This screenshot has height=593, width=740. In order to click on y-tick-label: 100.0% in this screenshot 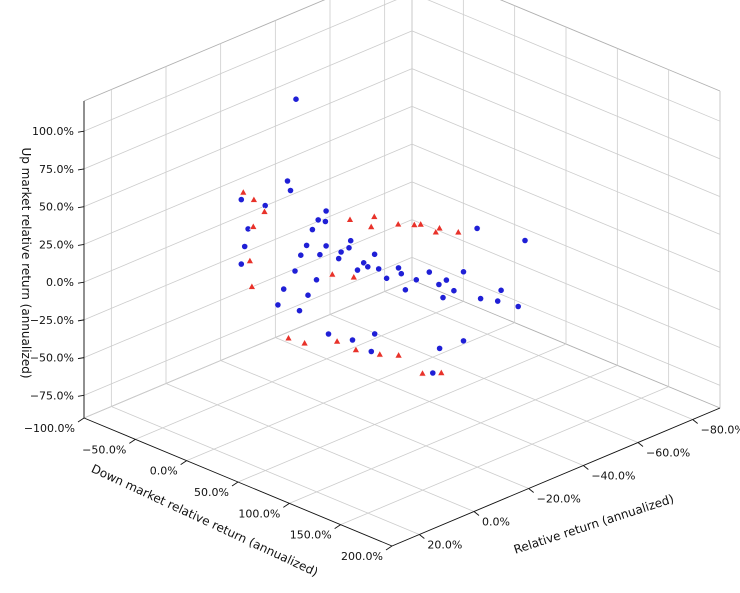, I will do `click(259, 513)`.